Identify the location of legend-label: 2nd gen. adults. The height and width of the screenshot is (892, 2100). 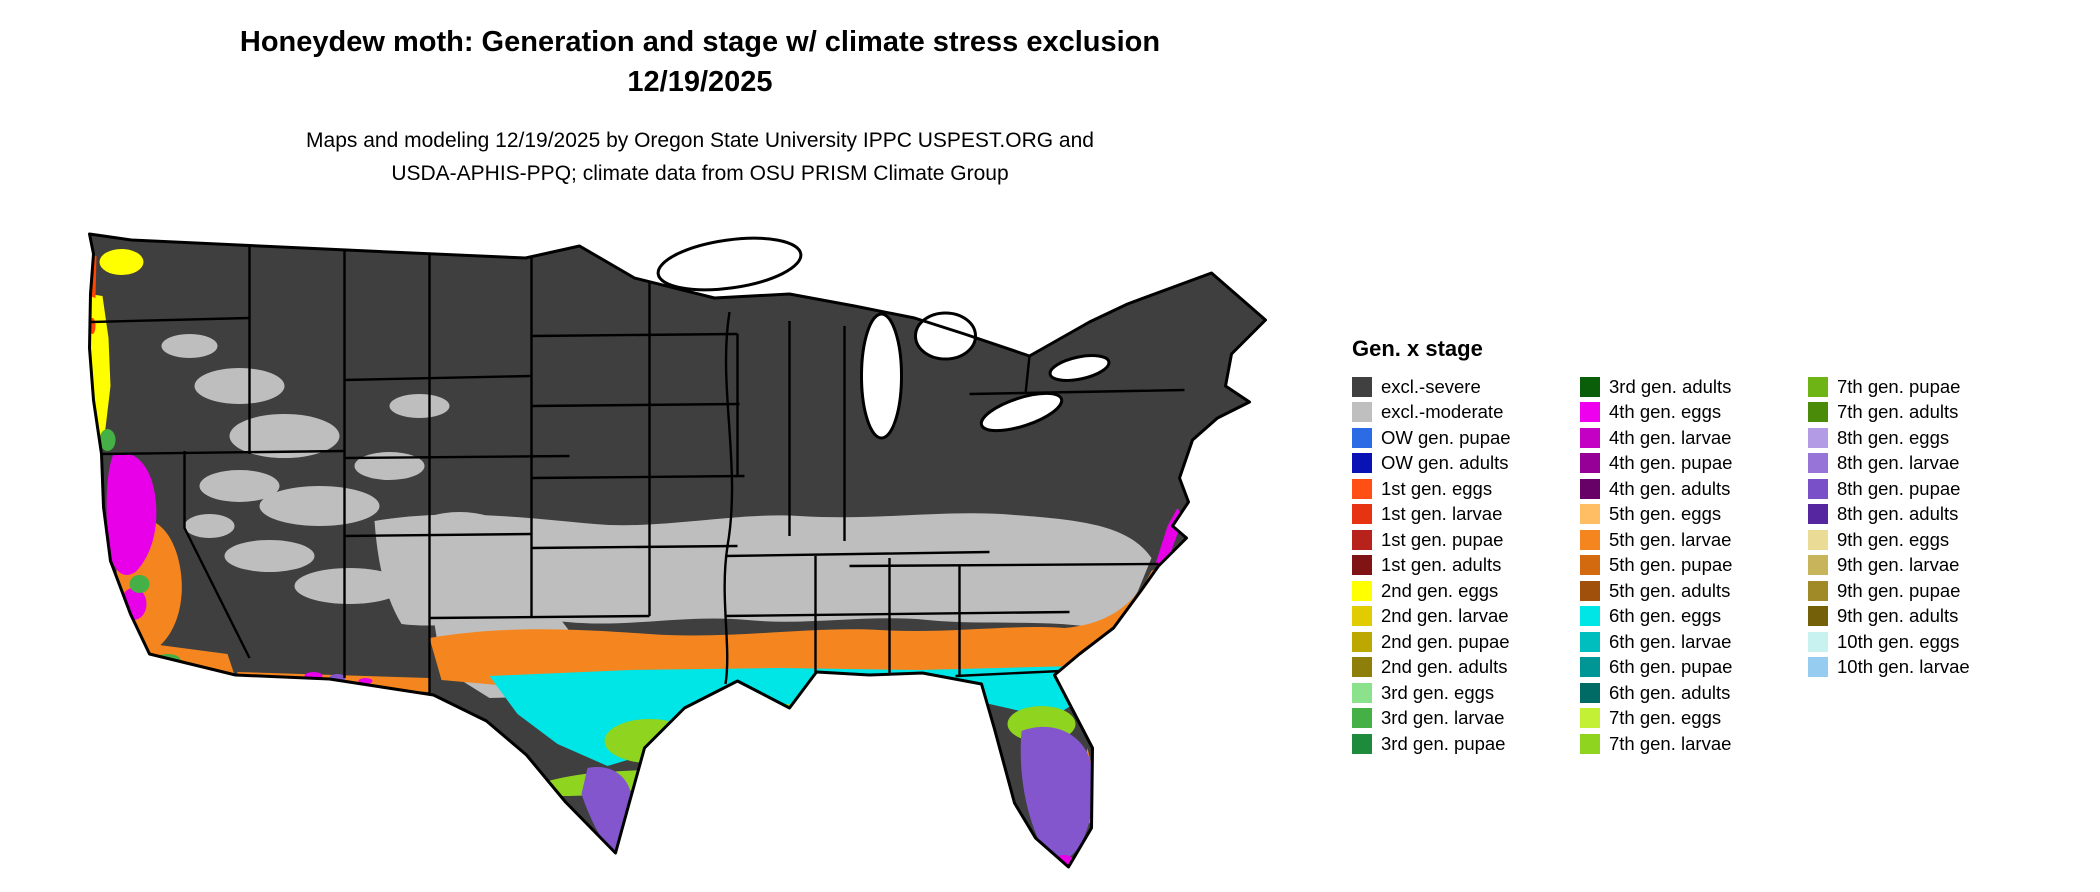
(1444, 667).